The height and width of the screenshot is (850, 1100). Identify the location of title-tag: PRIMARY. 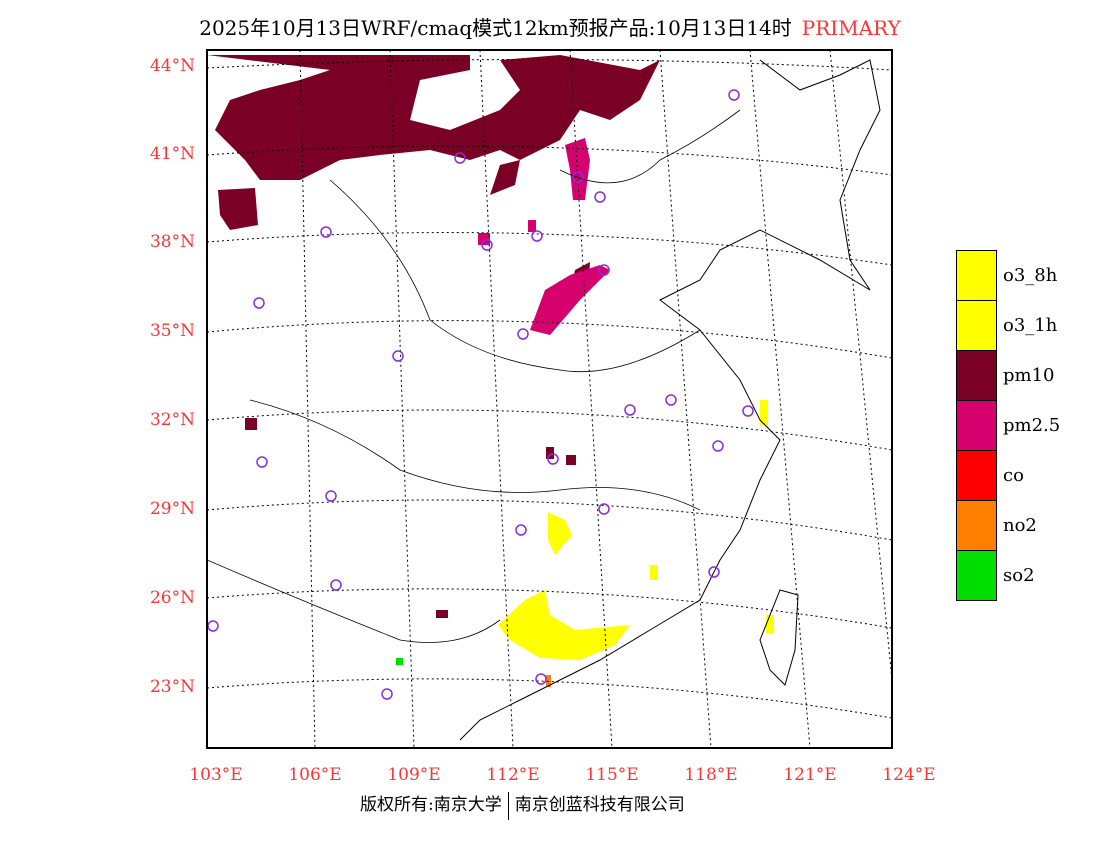
(851, 28).